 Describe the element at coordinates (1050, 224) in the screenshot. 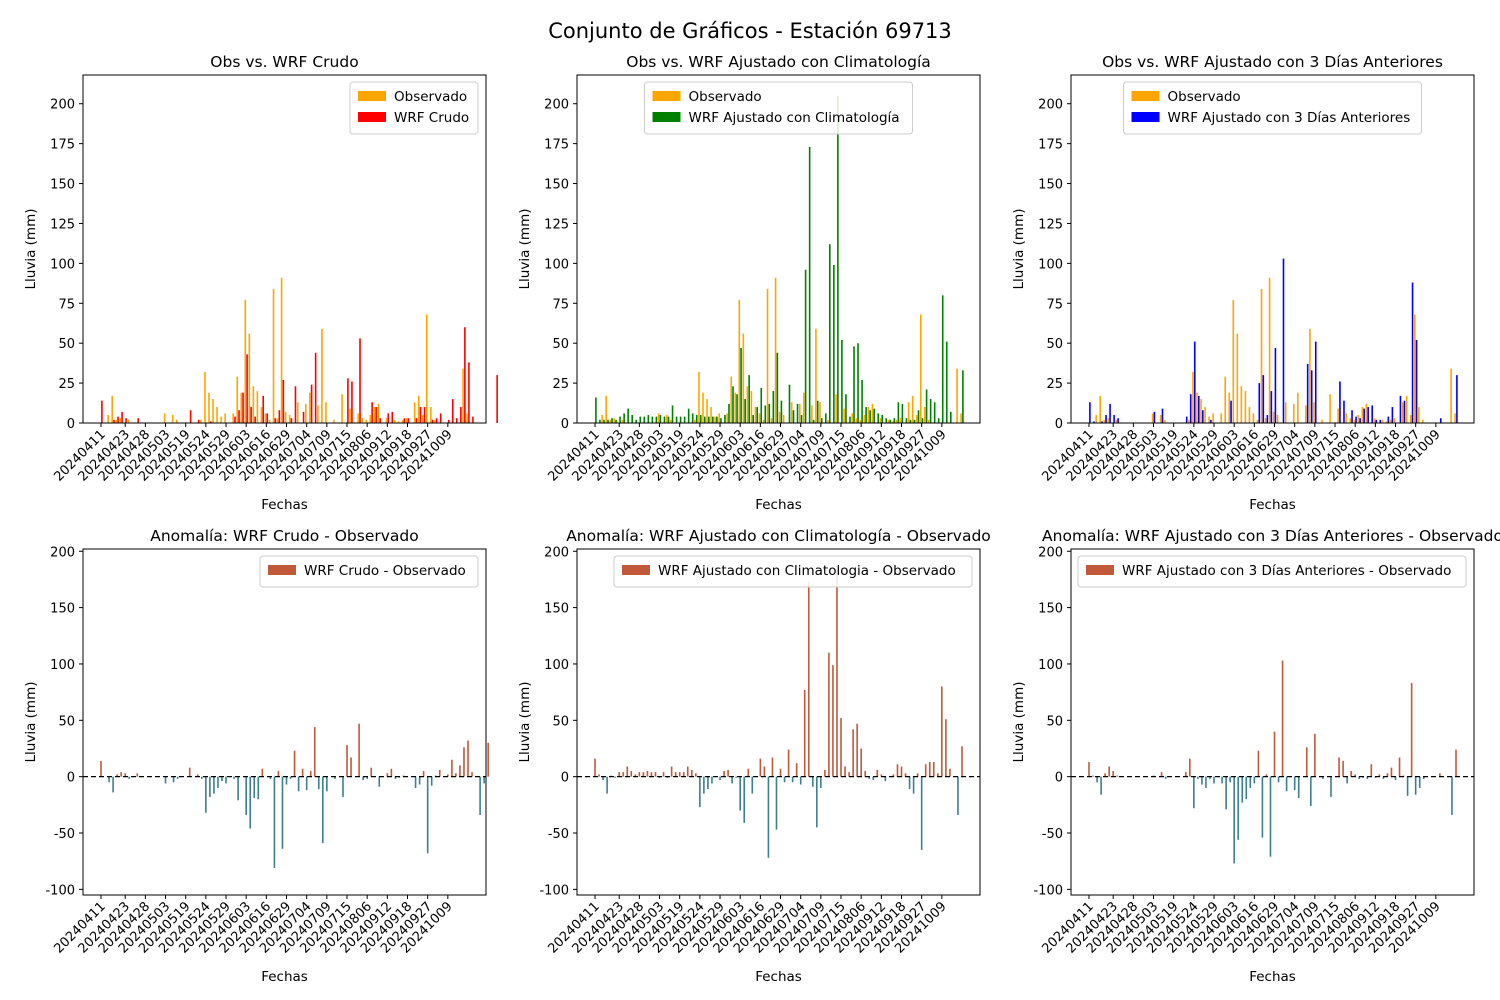

I see `y-tick-label: 125` at that location.